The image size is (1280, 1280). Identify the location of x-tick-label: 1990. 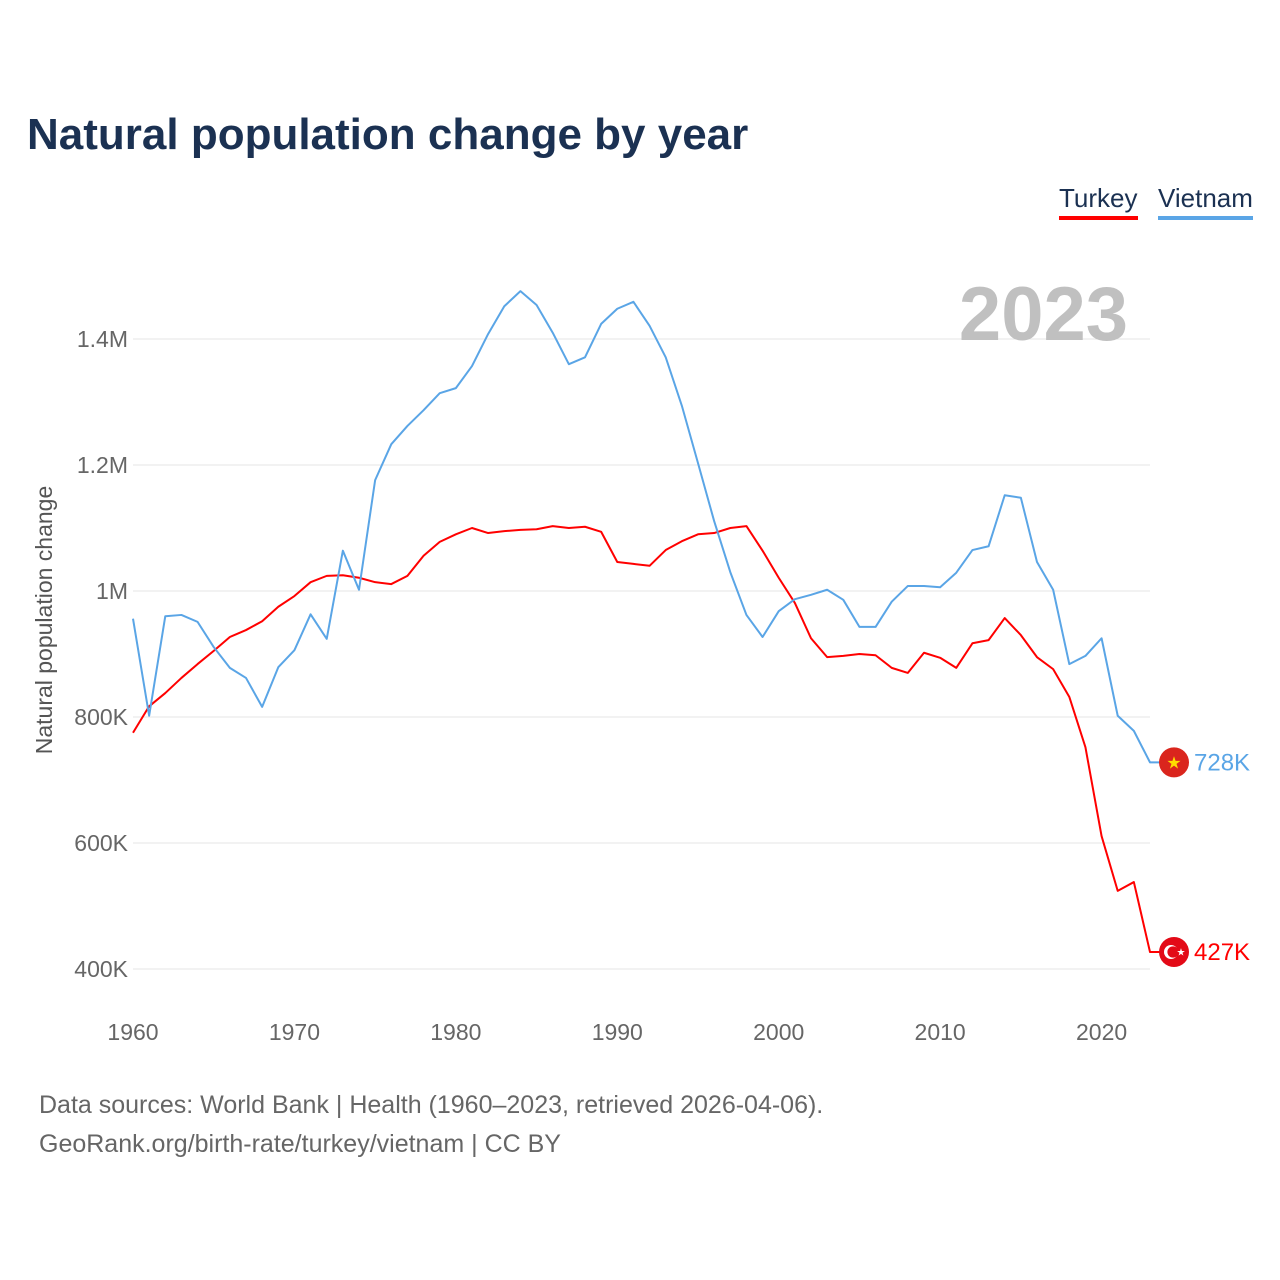
(617, 1032).